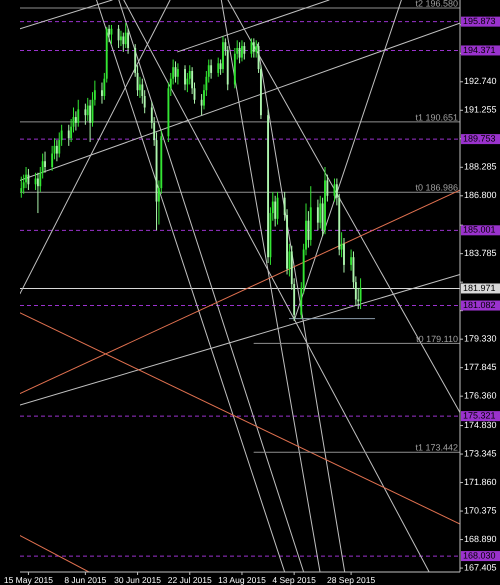  What do you see at coordinates (436, 117) in the screenshot?
I see `annotation: t1 190.651` at bounding box center [436, 117].